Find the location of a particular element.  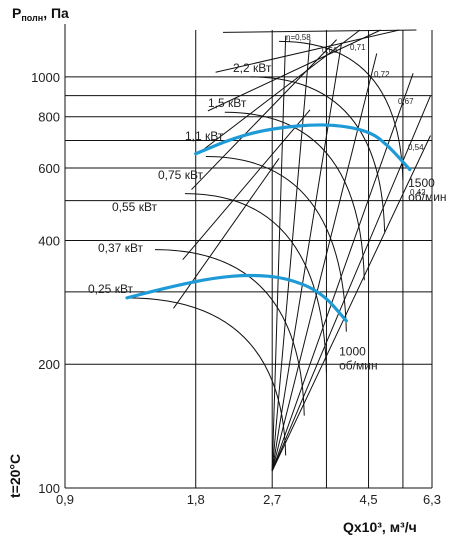

y-axis-title-main: P is located at coordinates (16, 13).